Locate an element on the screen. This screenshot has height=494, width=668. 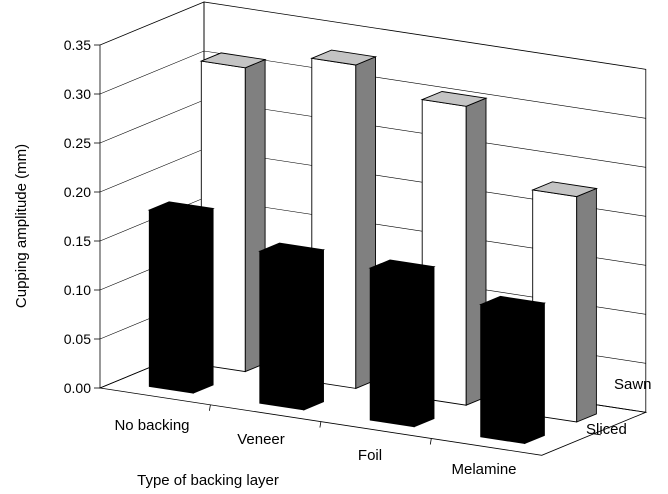
depth-tick-mark is located at coordinates (597, 434).